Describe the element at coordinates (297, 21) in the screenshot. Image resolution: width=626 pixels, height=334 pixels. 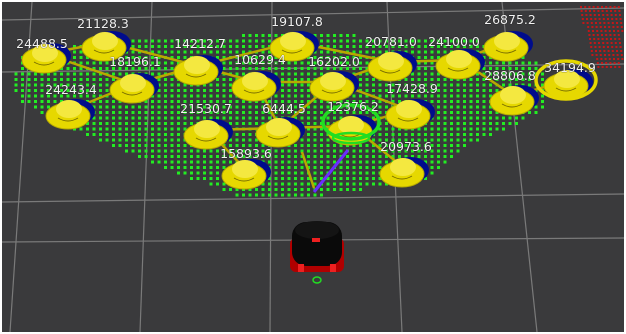
I see `node-cost-label: 19107.8` at that location.